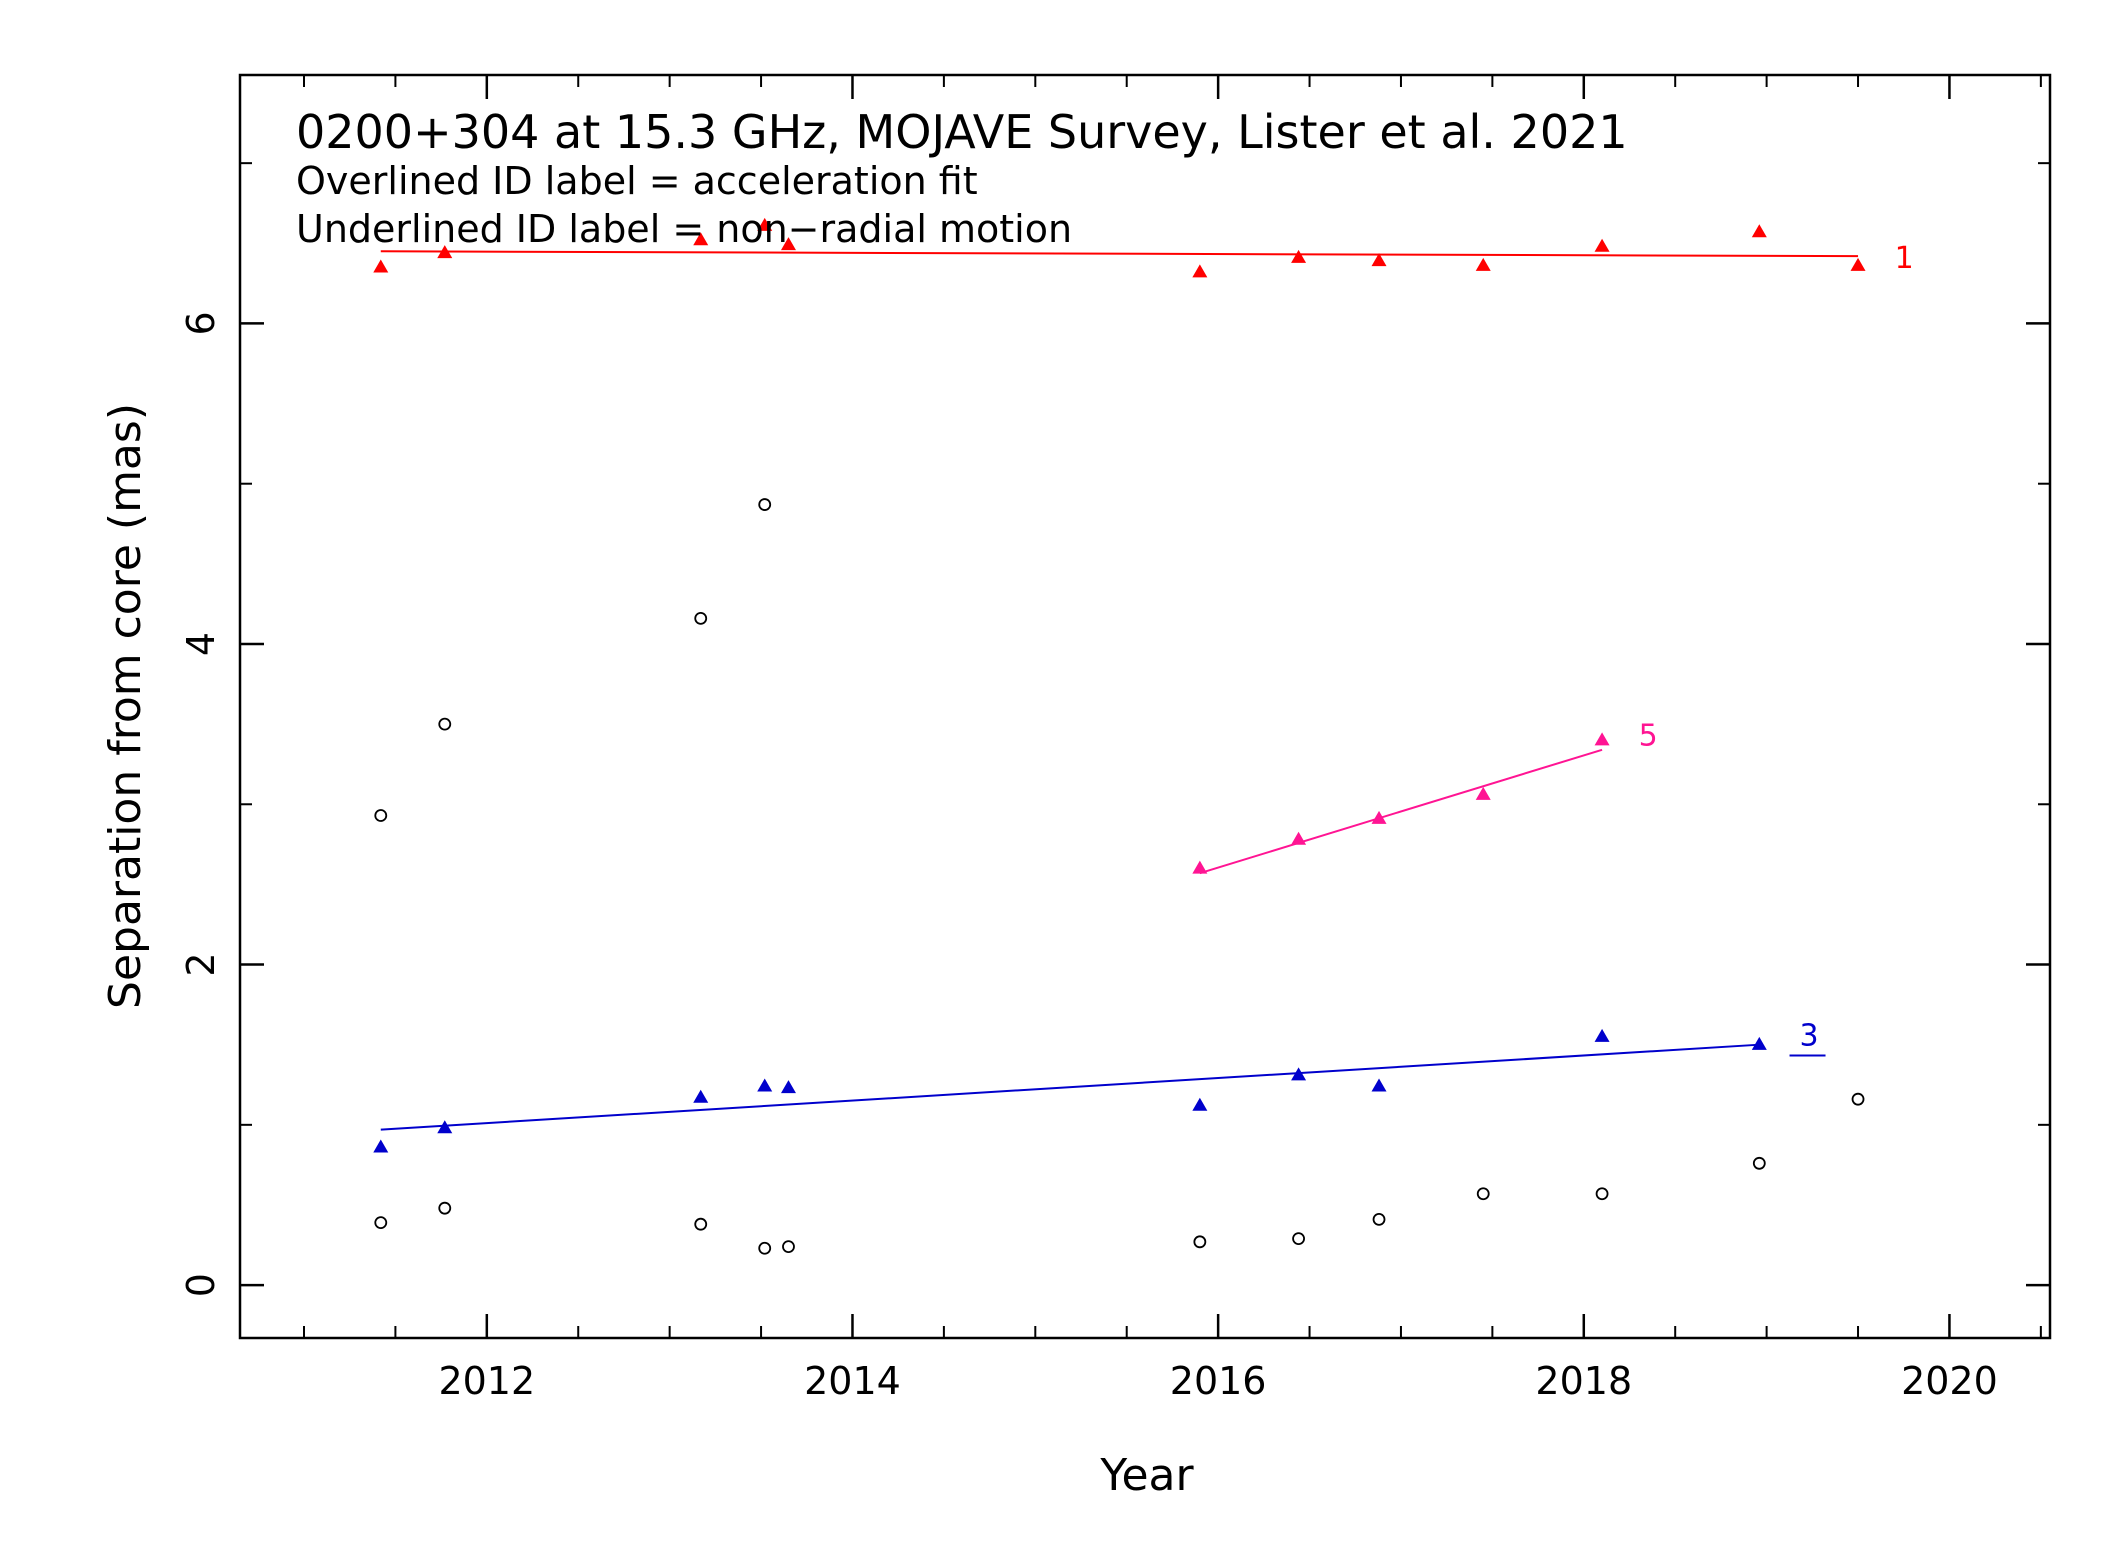  Describe the element at coordinates (1146, 1475) in the screenshot. I see `x-axis-label: Year` at that location.